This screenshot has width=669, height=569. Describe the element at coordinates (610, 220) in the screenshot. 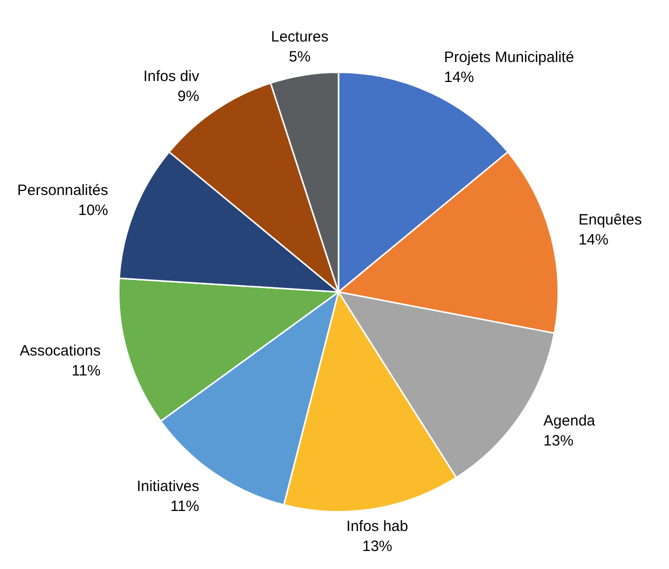

I see `slice-label: Enquêtes` at that location.